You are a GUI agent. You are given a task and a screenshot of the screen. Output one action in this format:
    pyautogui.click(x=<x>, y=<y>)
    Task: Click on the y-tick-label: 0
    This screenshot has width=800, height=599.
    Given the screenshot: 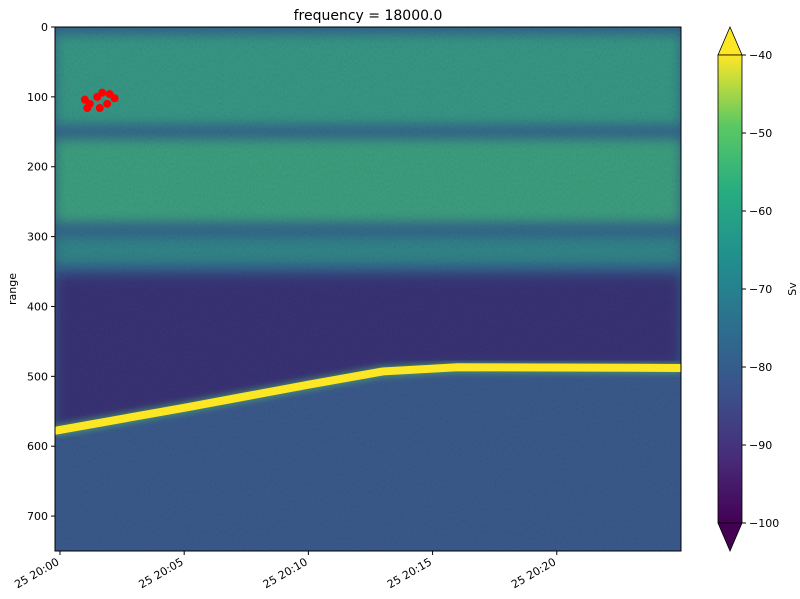 What is the action you would take?
    pyautogui.click(x=44, y=27)
    